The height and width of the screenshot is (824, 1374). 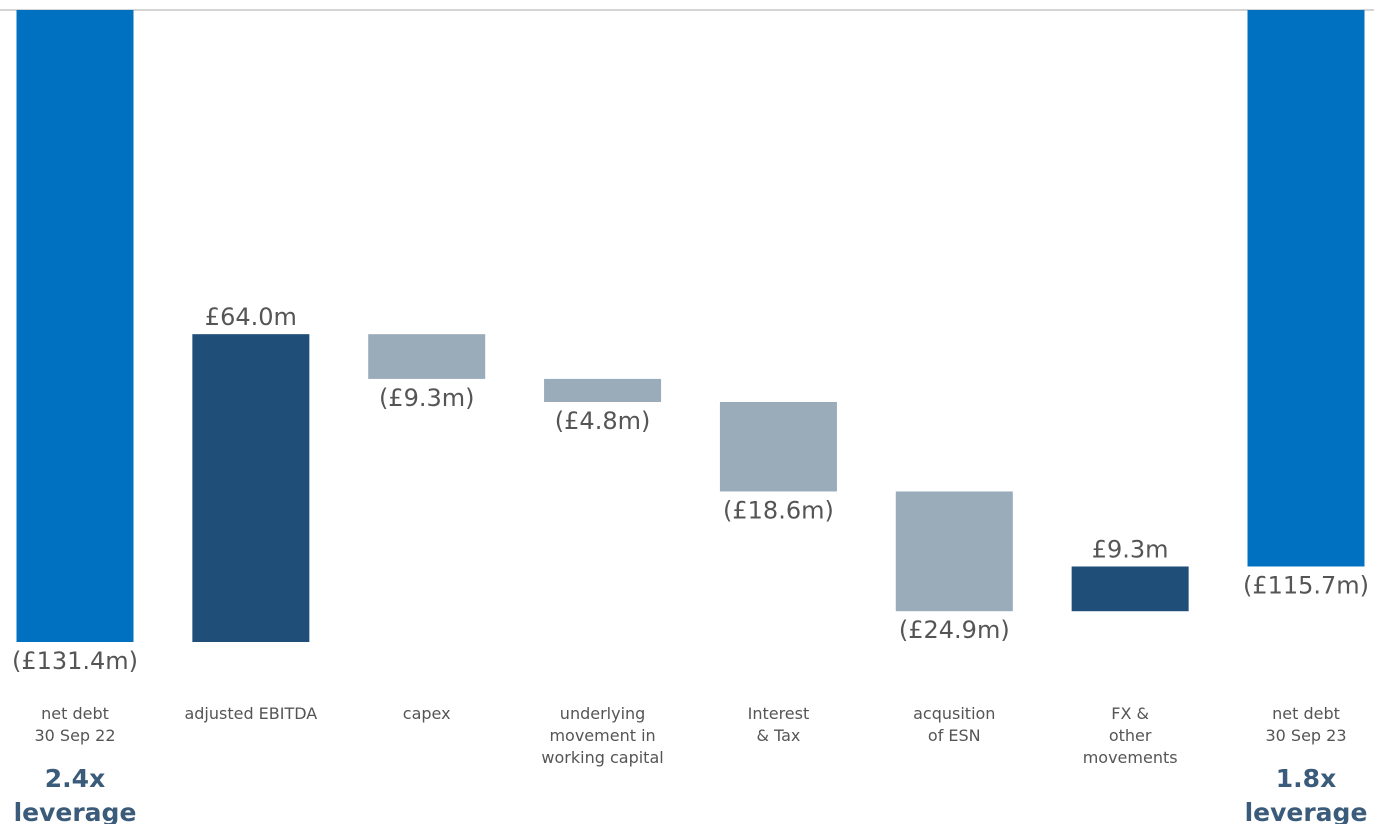 I want to click on x-tick-label: underlying movement in working capital, so click(x=602, y=735).